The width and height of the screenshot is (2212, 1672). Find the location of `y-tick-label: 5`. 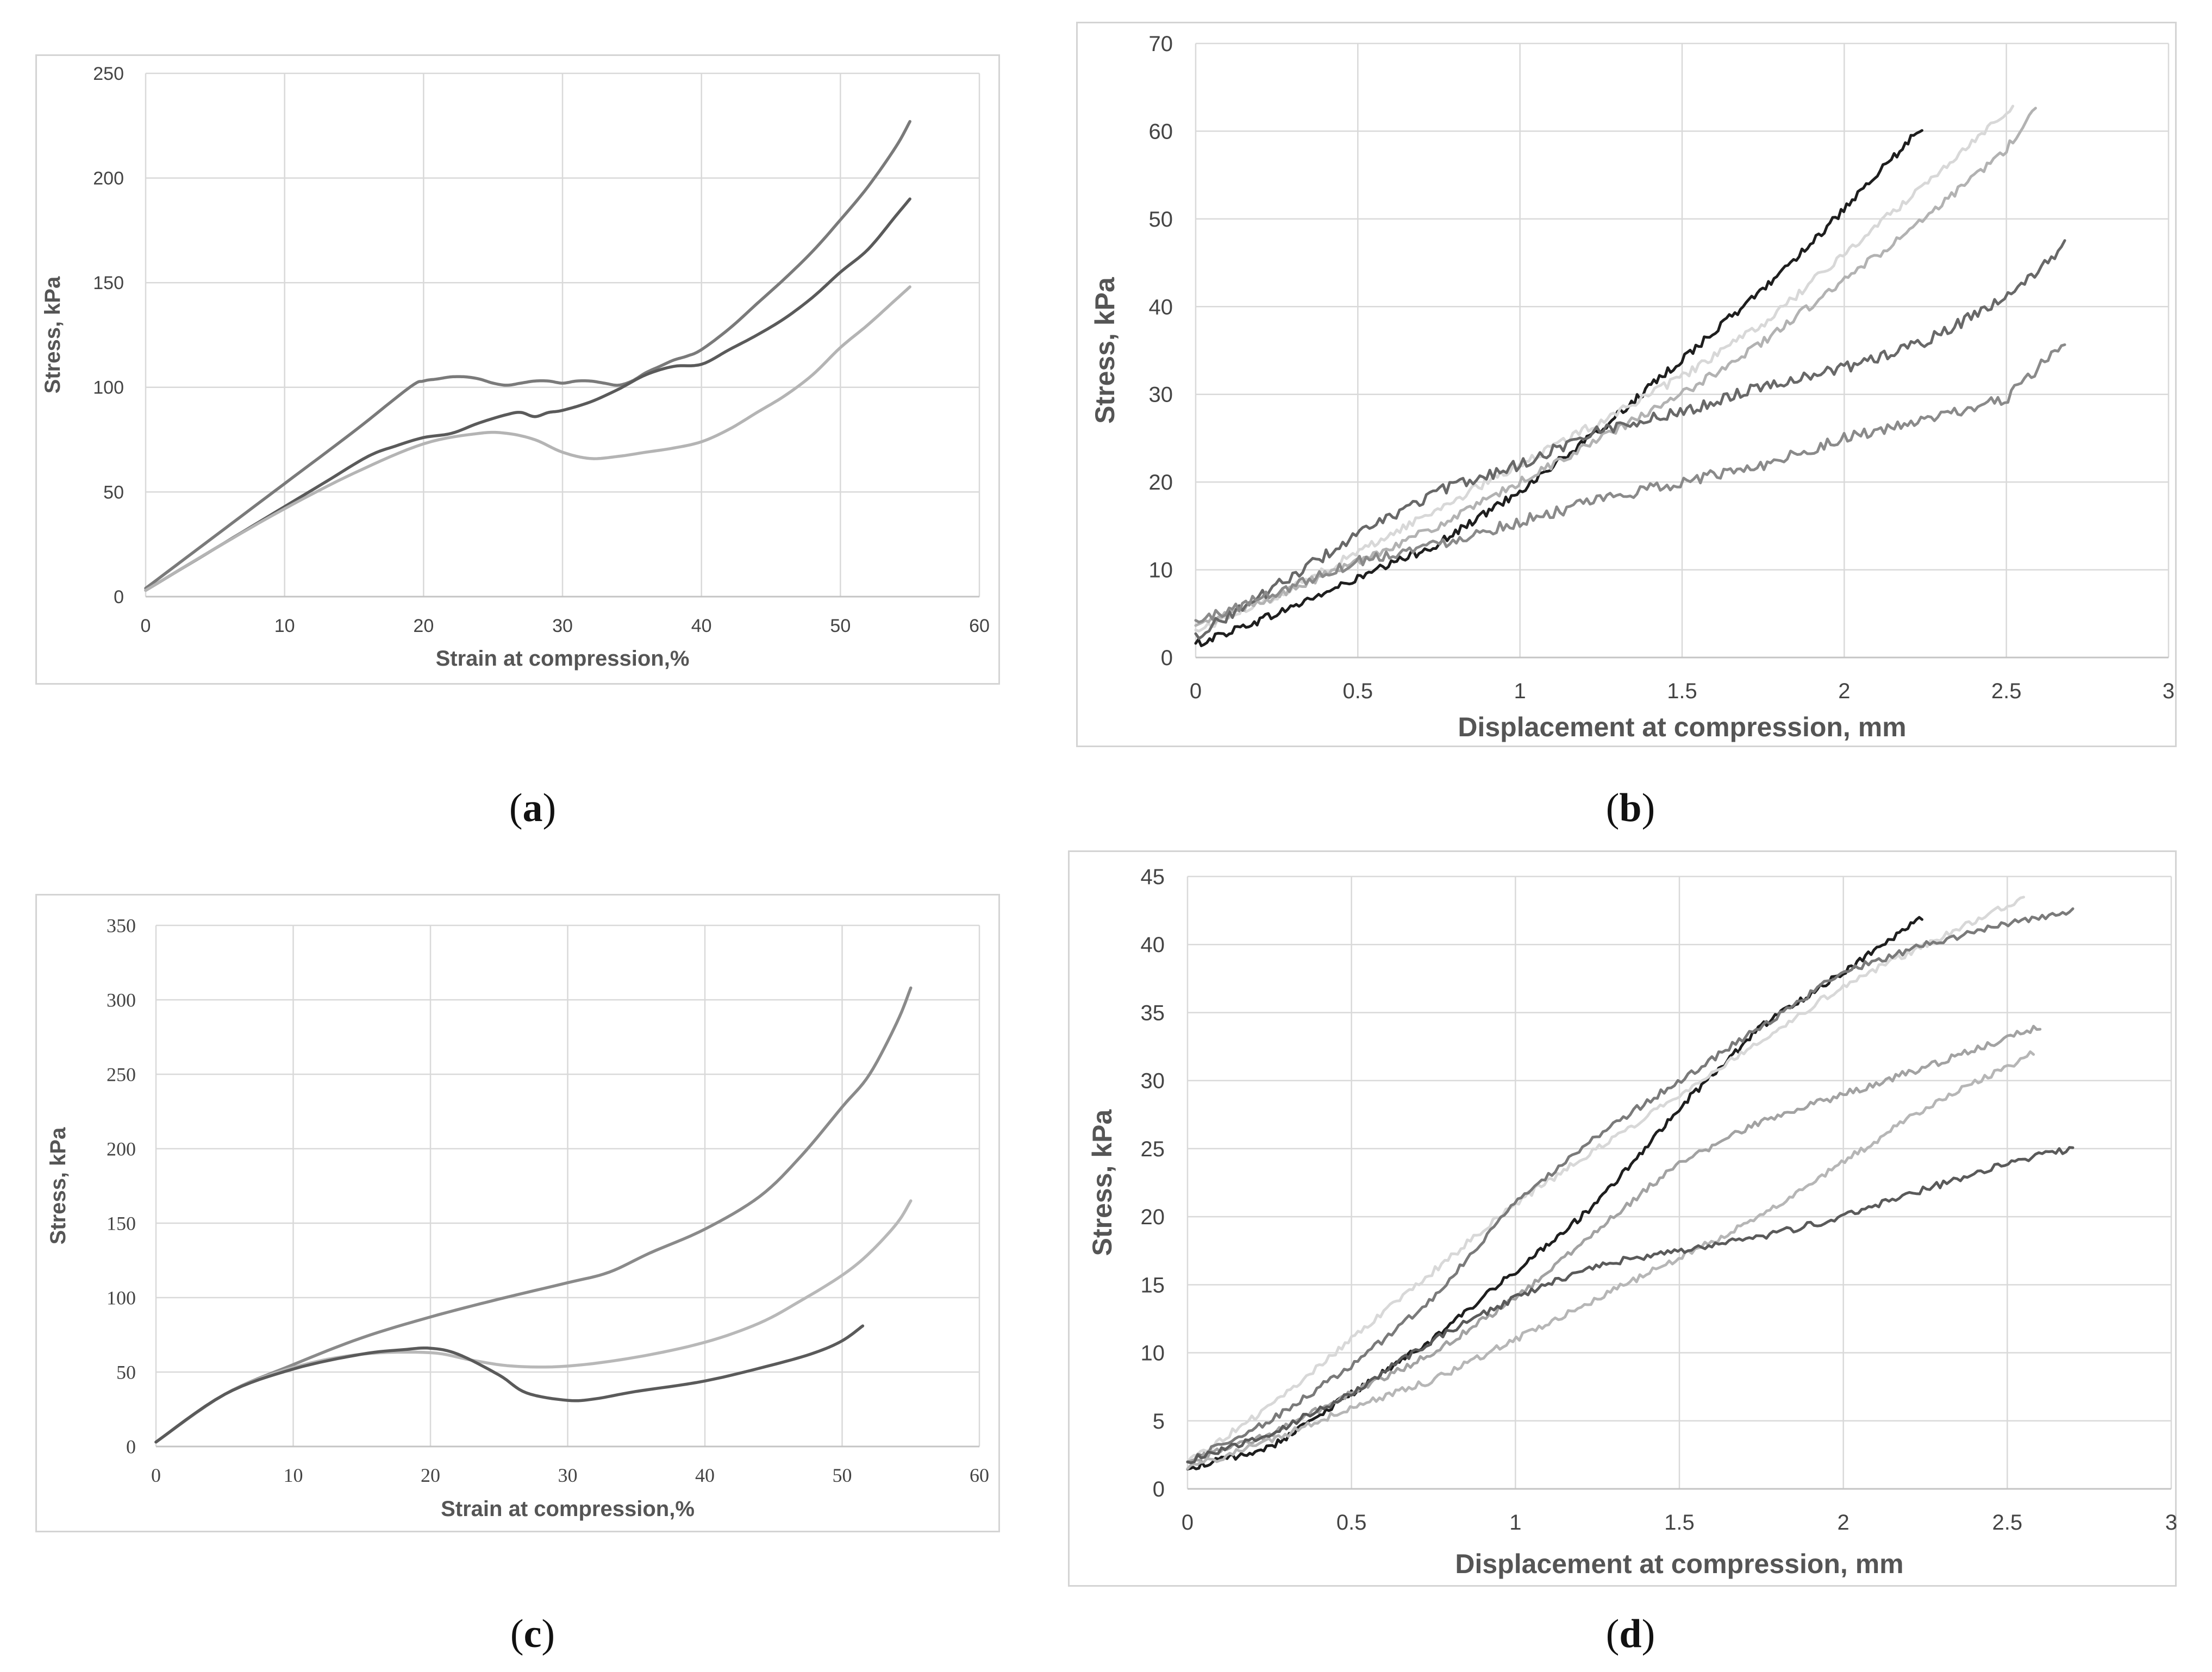

y-tick-label: 5 is located at coordinates (1159, 1421).